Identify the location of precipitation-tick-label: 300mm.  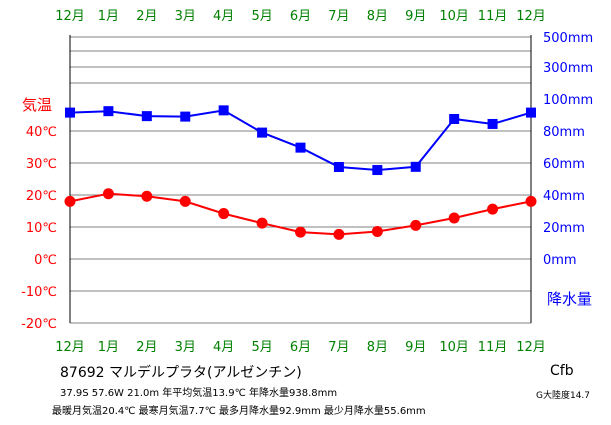
(568, 68).